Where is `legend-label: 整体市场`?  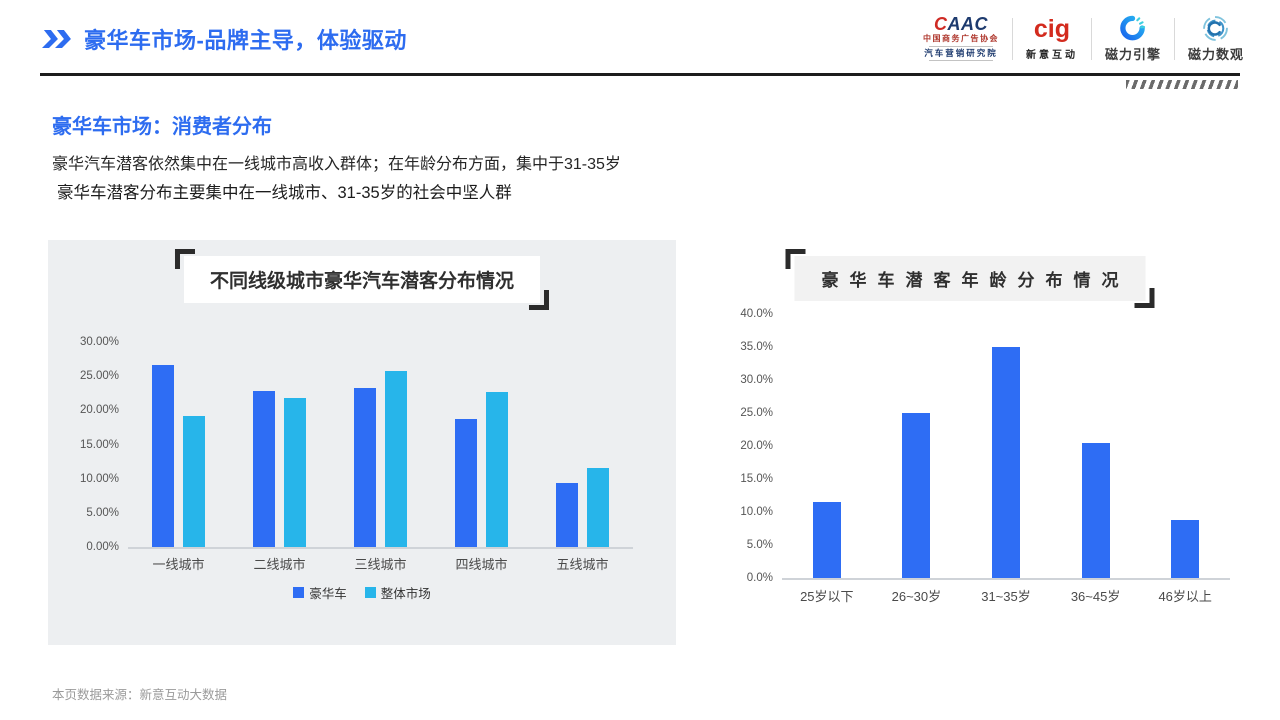
legend-label: 整体市场 is located at coordinates (405, 594).